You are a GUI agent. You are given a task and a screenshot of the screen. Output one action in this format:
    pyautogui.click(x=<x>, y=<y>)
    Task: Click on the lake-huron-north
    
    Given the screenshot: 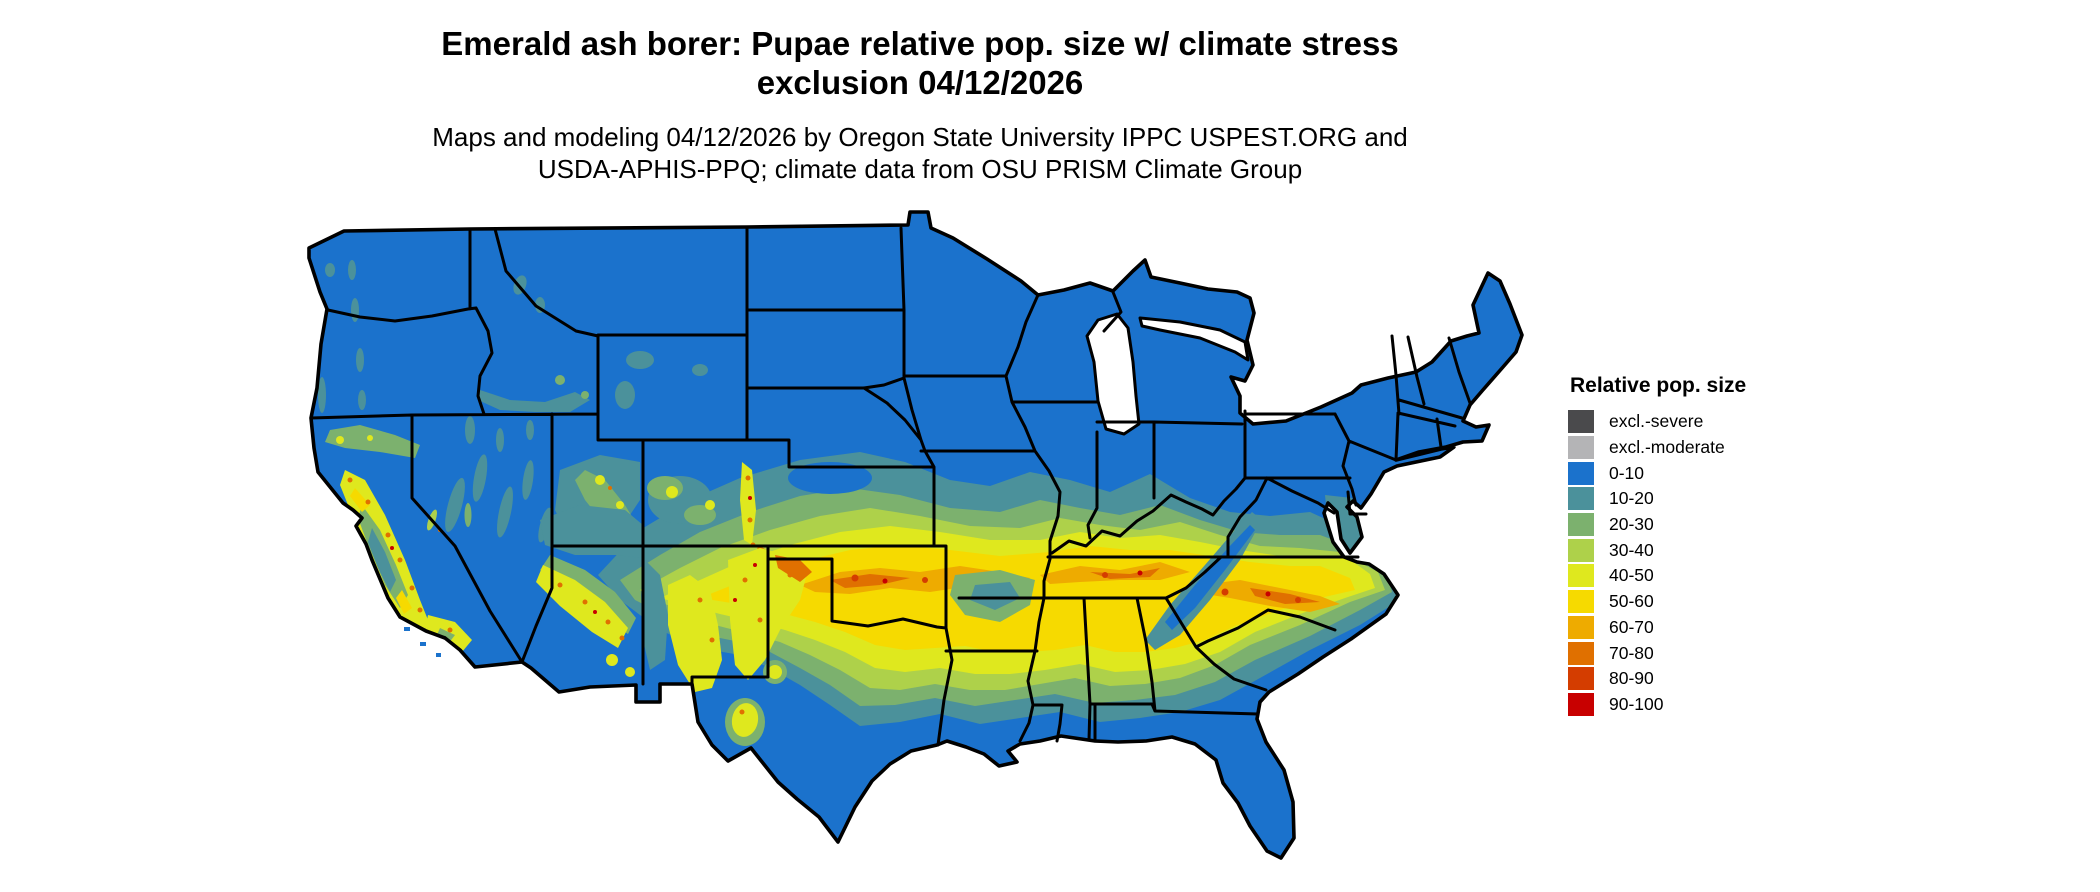 What is the action you would take?
    pyautogui.click(x=1194, y=339)
    